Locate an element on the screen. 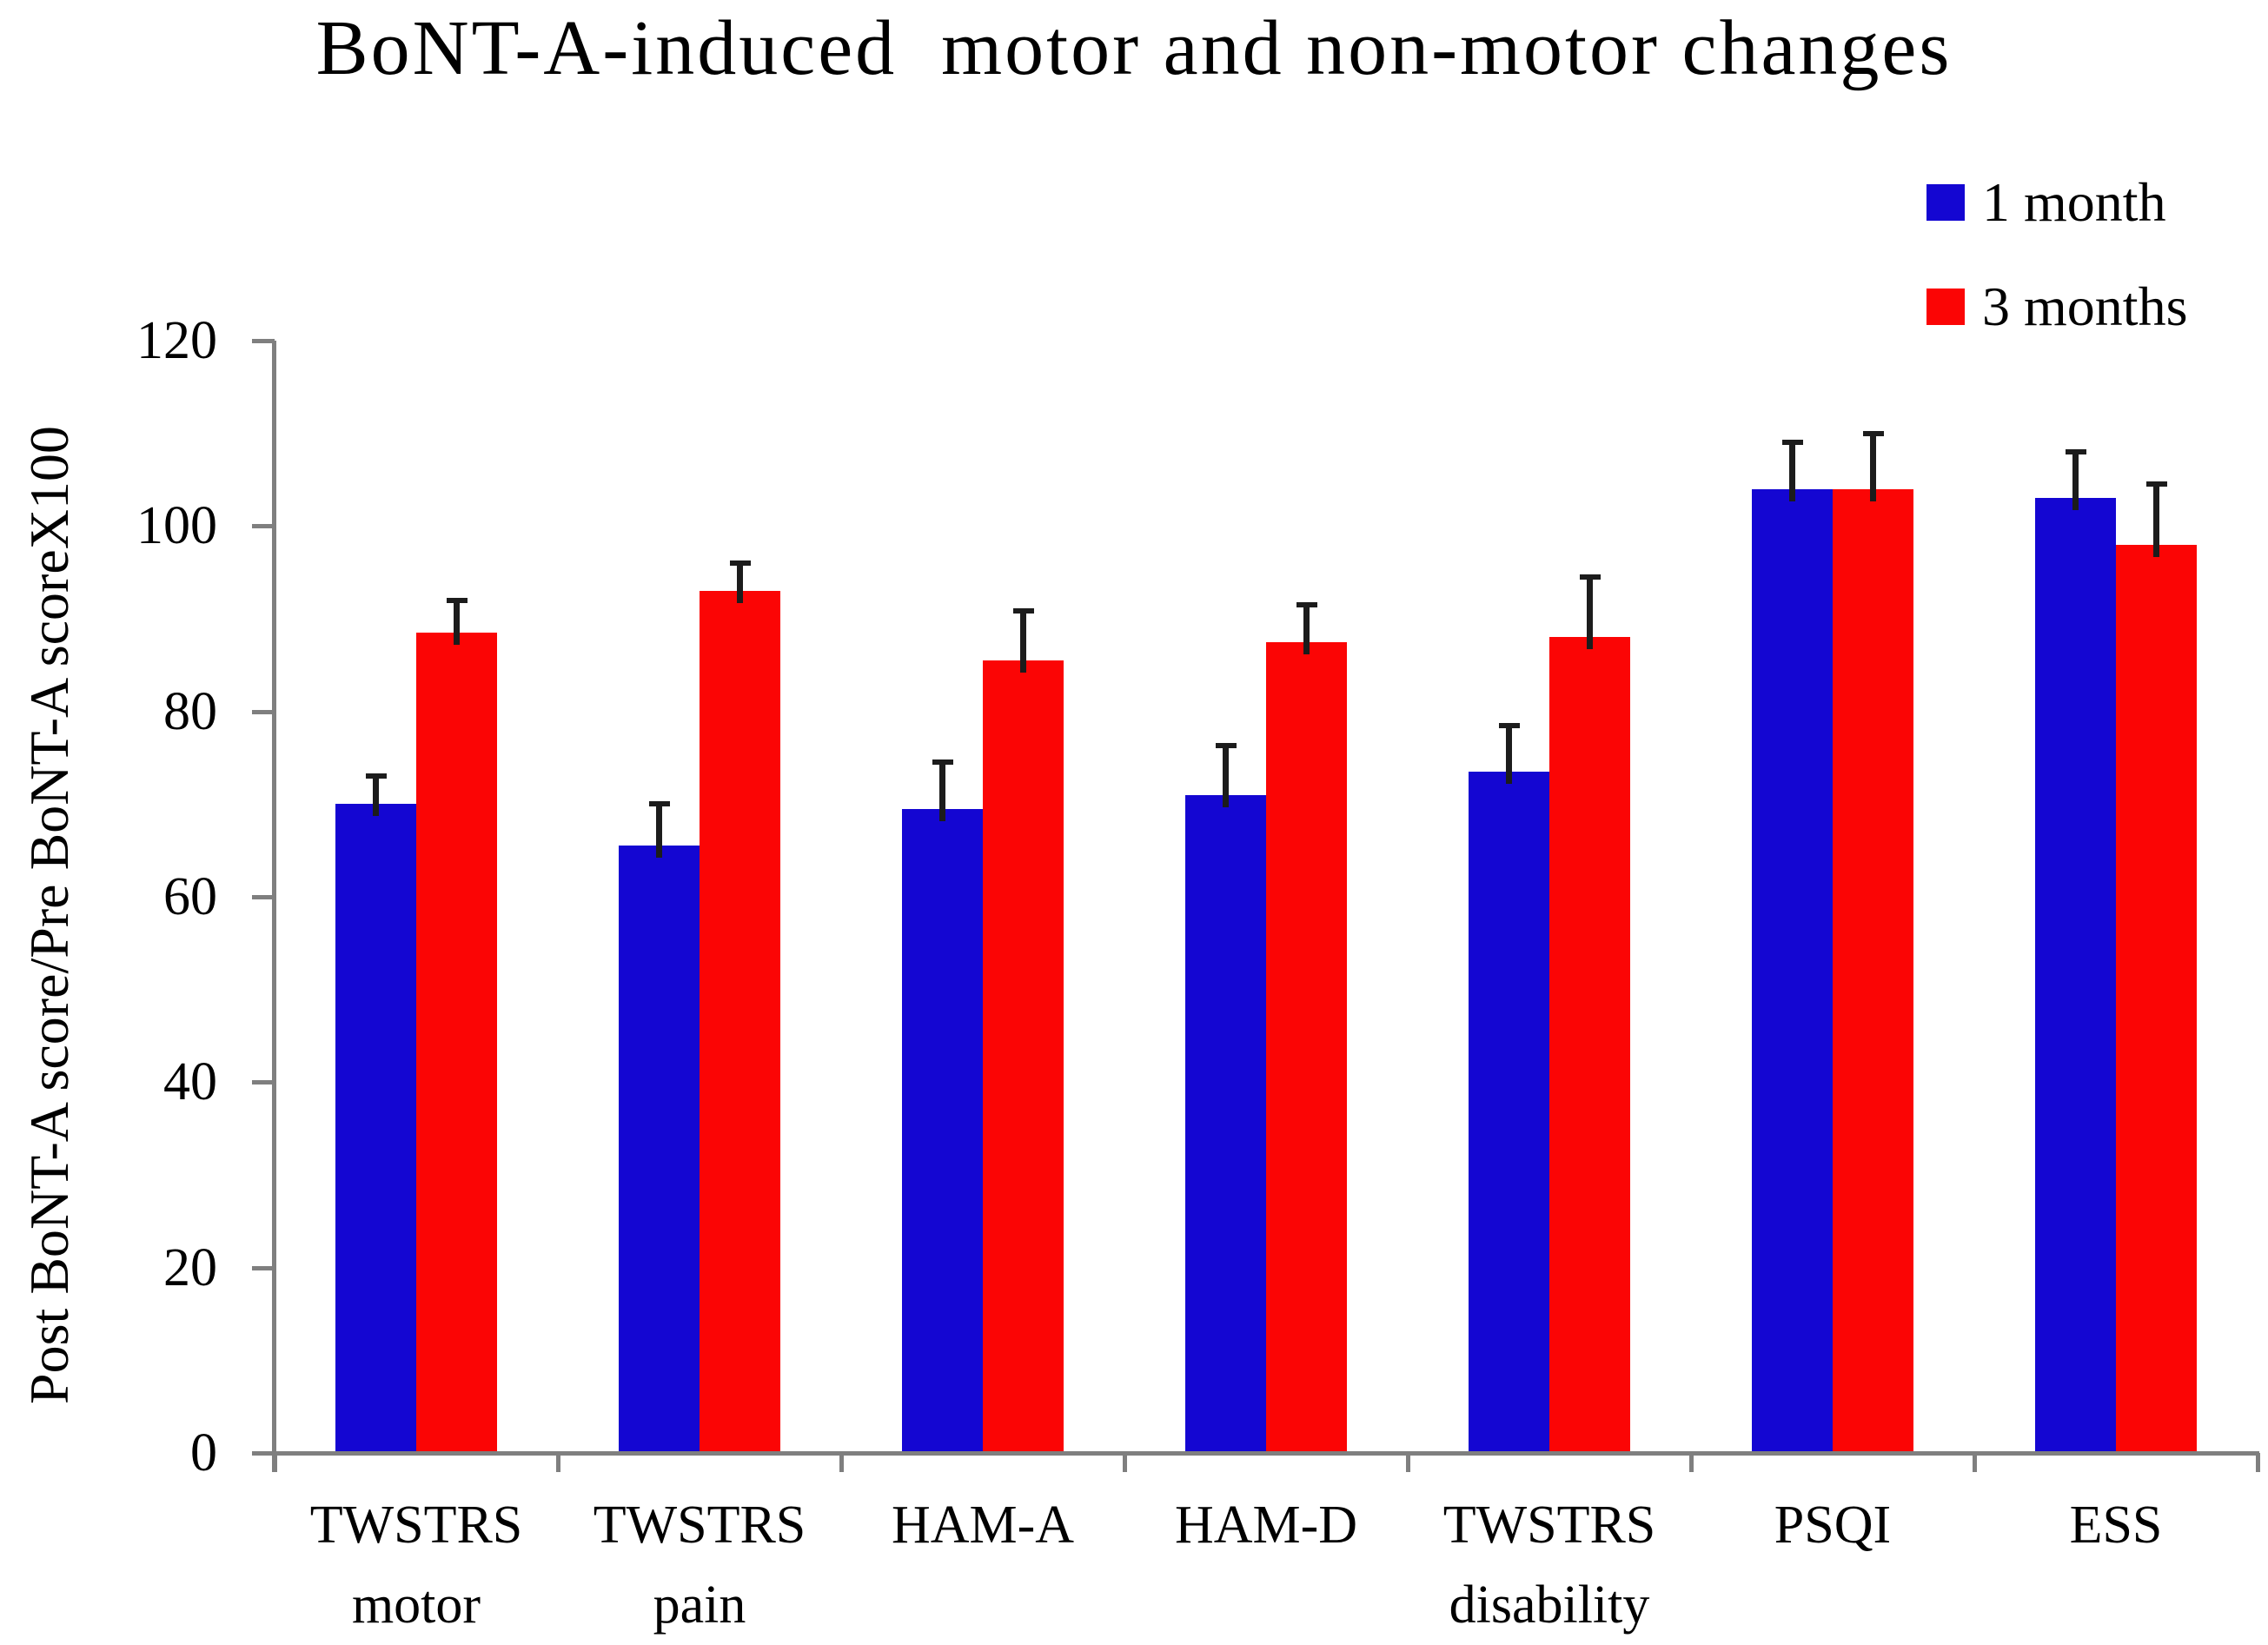  legend-swatch-1-month is located at coordinates (1945, 202).